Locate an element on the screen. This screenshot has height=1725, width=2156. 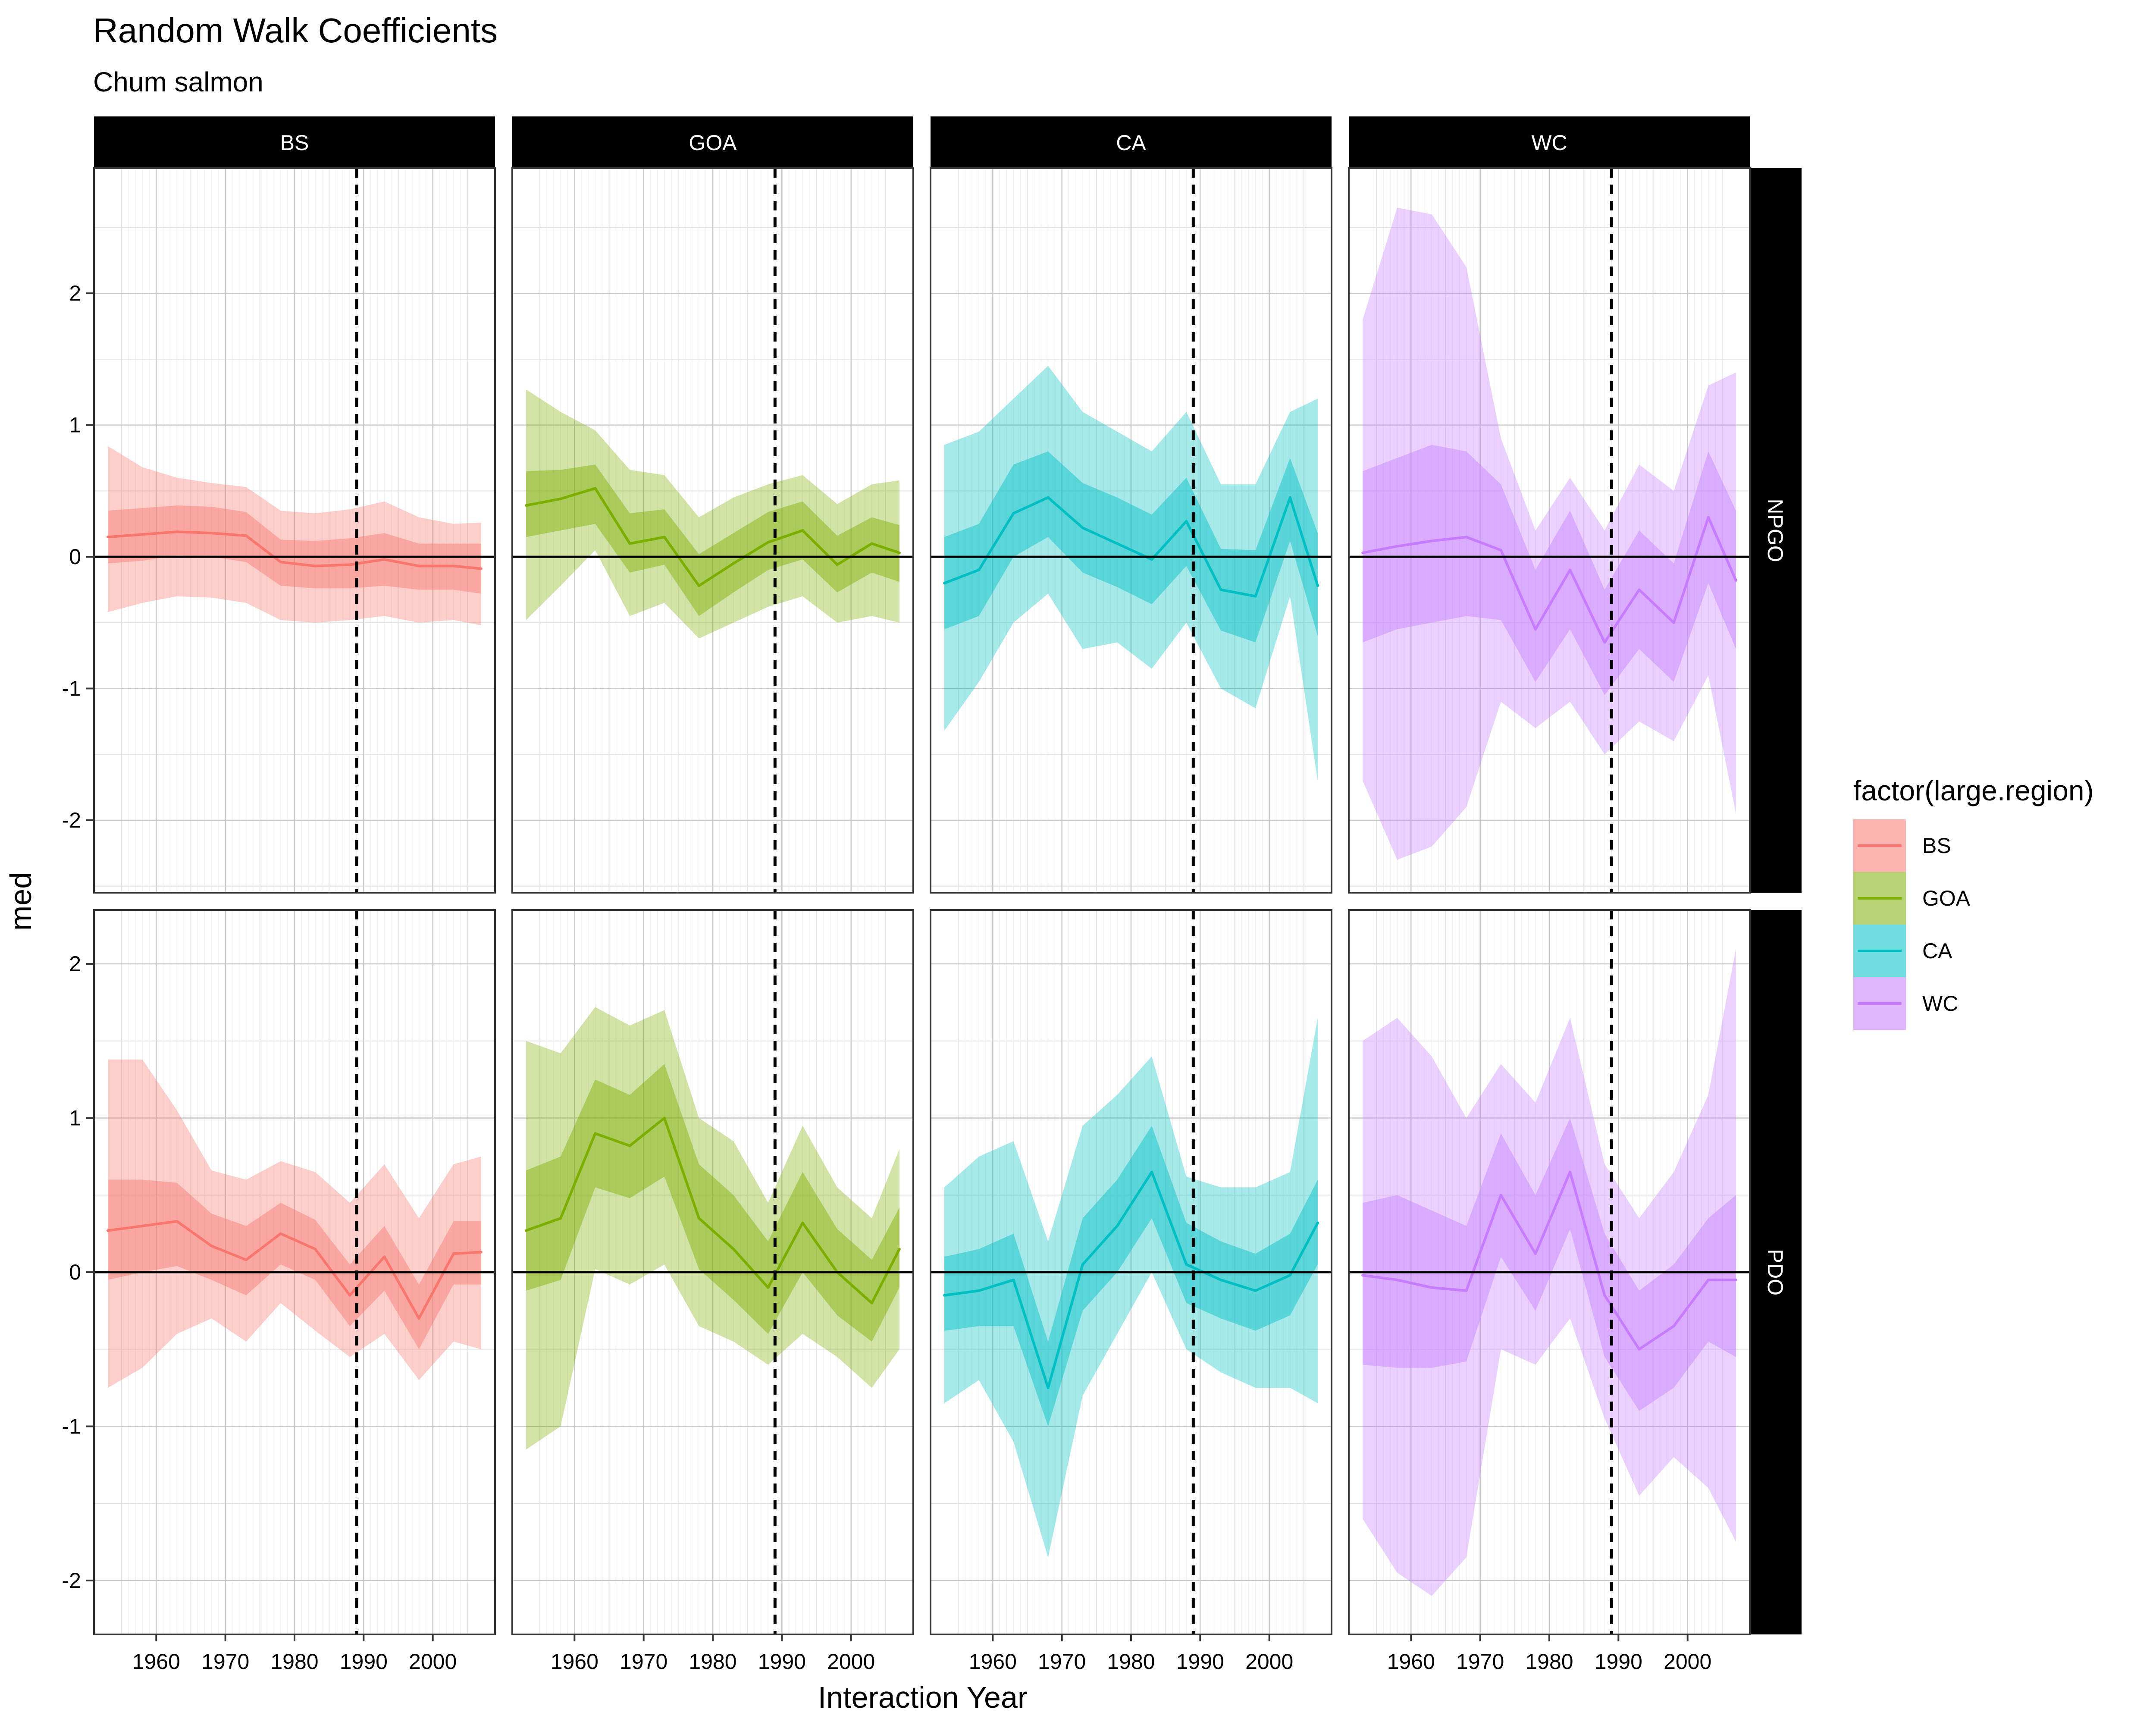
legend-label-bs: BS is located at coordinates (1936, 846).